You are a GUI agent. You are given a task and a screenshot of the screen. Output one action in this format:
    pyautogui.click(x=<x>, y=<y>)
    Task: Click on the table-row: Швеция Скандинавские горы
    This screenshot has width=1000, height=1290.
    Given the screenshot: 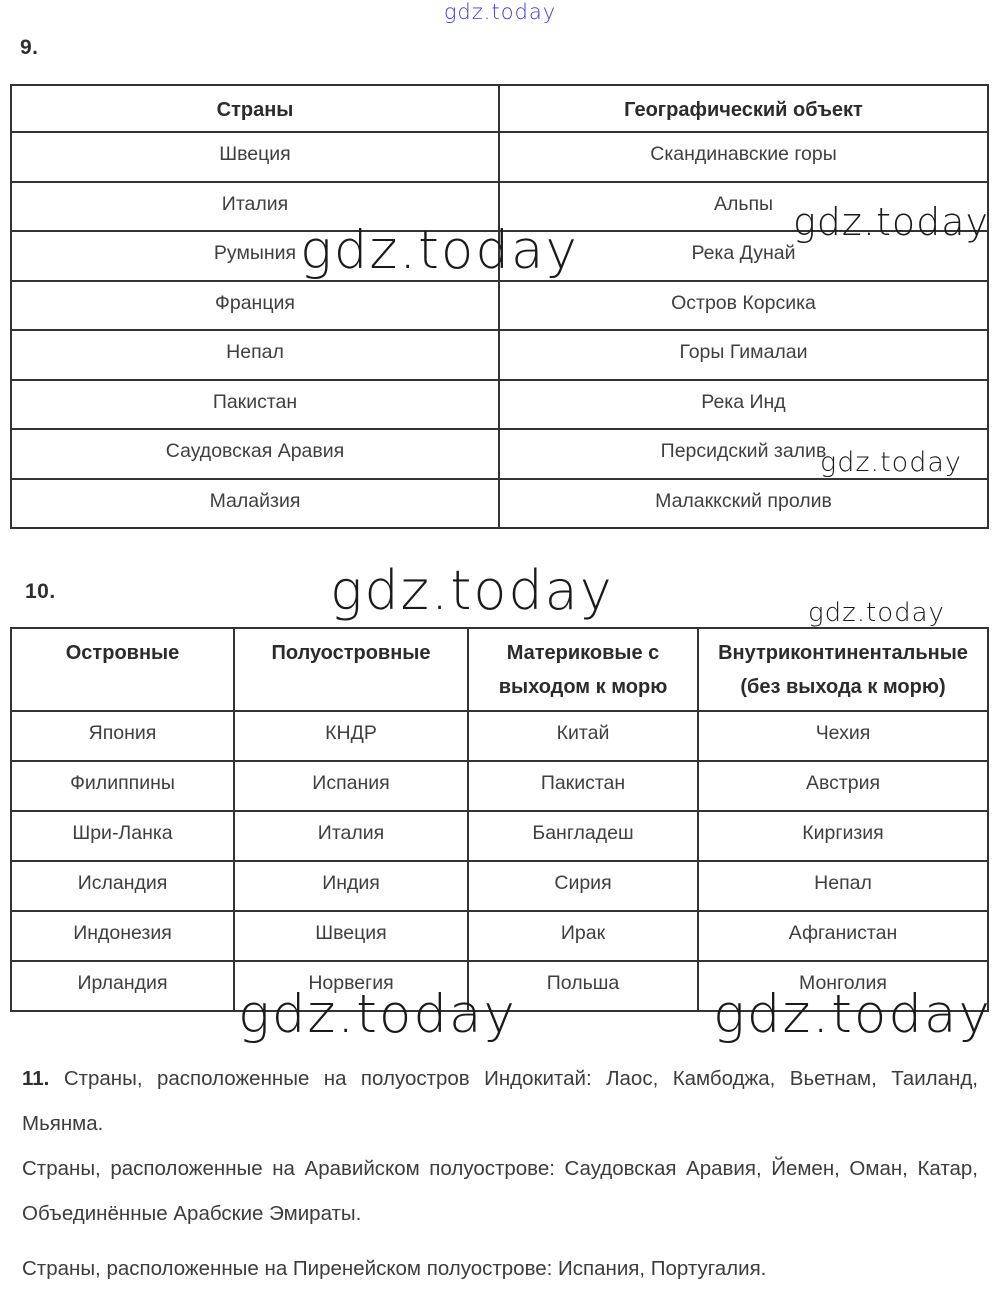 What is the action you would take?
    pyautogui.click(x=499, y=157)
    